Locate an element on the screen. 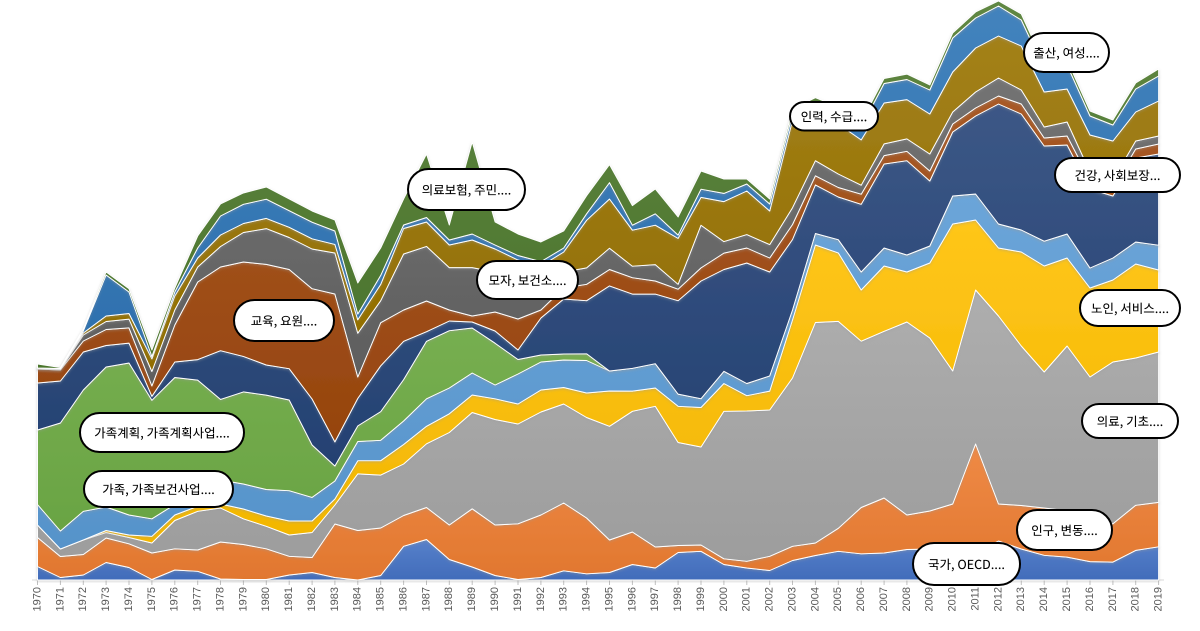 This screenshot has height=631, width=1200. svg-text: 1999 is located at coordinates (701, 599).